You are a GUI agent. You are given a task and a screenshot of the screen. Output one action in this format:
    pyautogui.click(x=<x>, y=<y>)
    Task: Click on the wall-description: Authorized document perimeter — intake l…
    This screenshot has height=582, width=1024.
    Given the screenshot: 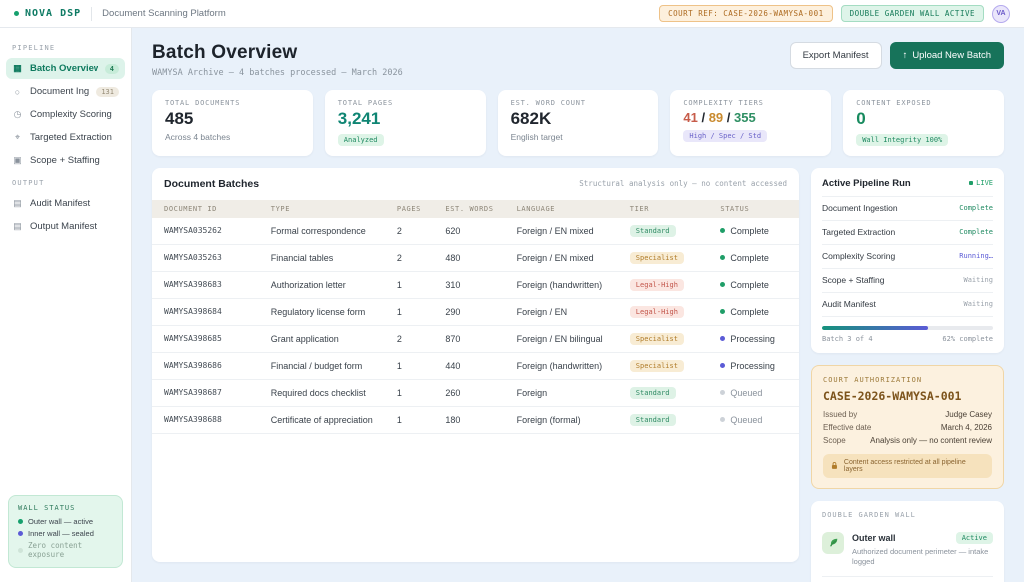 What is the action you would take?
    pyautogui.click(x=920, y=556)
    